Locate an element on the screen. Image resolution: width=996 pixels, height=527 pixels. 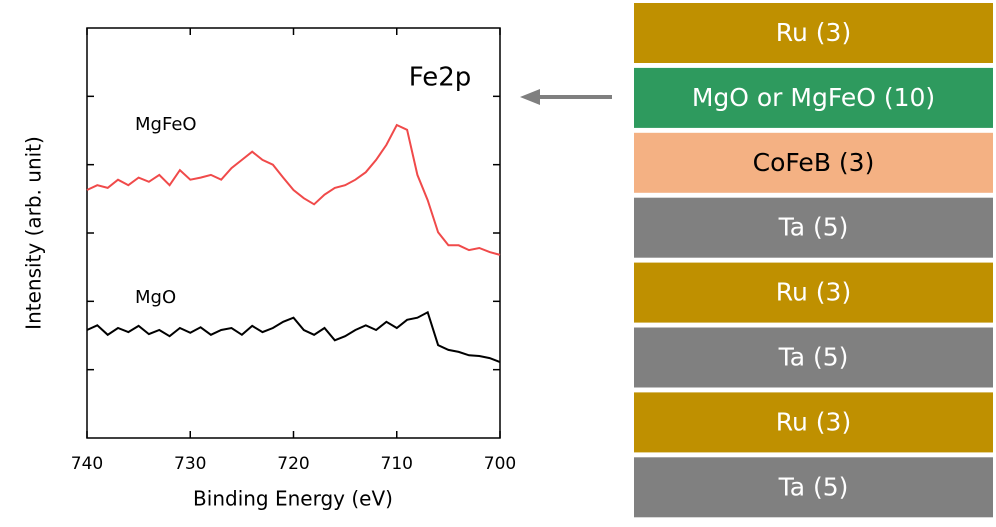
layer-label: MgO or MgFeO (10) is located at coordinates (813, 97).